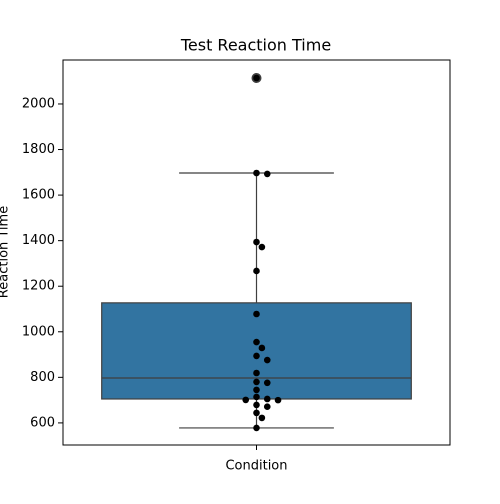 The width and height of the screenshot is (500, 504). Describe the element at coordinates (38, 286) in the screenshot. I see `y-tick-label: 1200` at that location.